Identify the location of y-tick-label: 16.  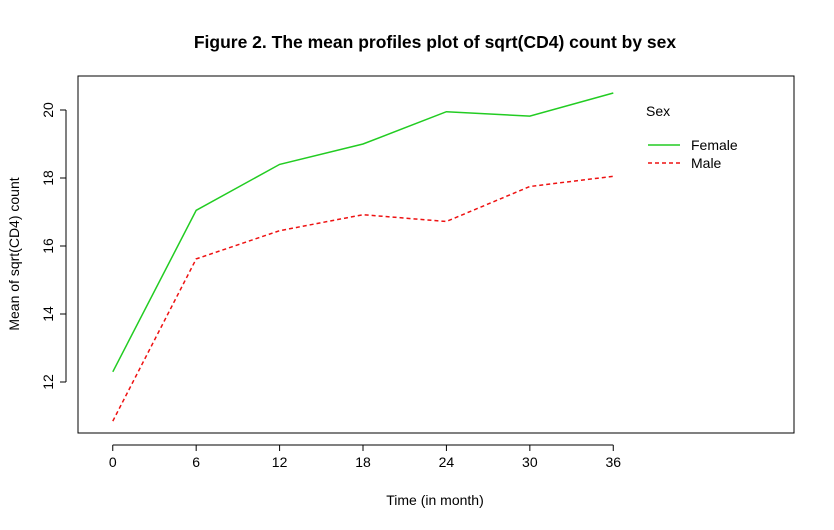
(48, 246).